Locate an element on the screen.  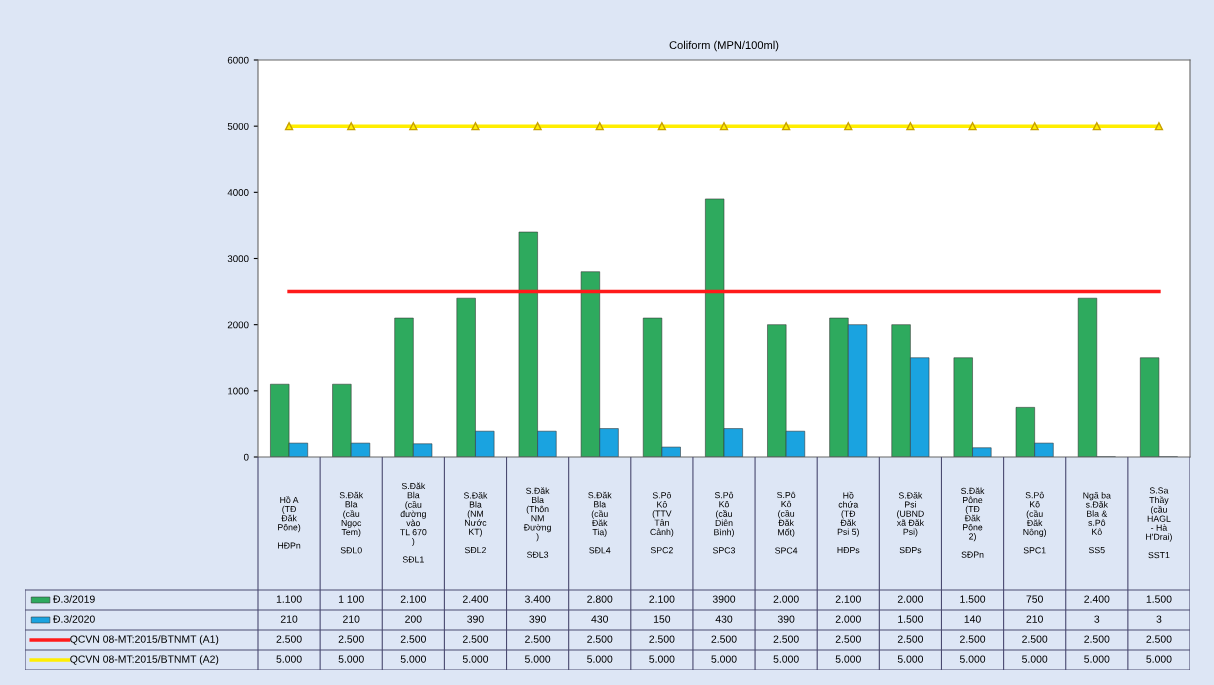
legend-label: Đ.3/2020 is located at coordinates (74, 619).